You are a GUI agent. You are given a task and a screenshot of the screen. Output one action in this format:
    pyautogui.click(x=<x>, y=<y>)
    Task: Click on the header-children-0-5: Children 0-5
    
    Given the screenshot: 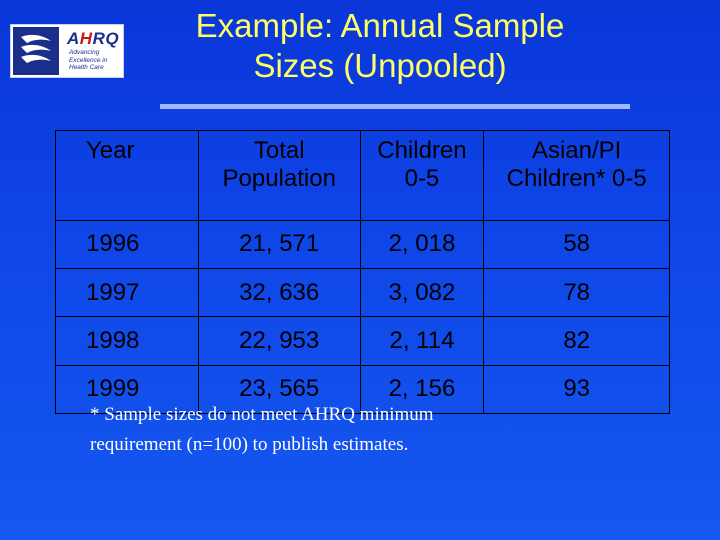 What is the action you would take?
    pyautogui.click(x=422, y=175)
    